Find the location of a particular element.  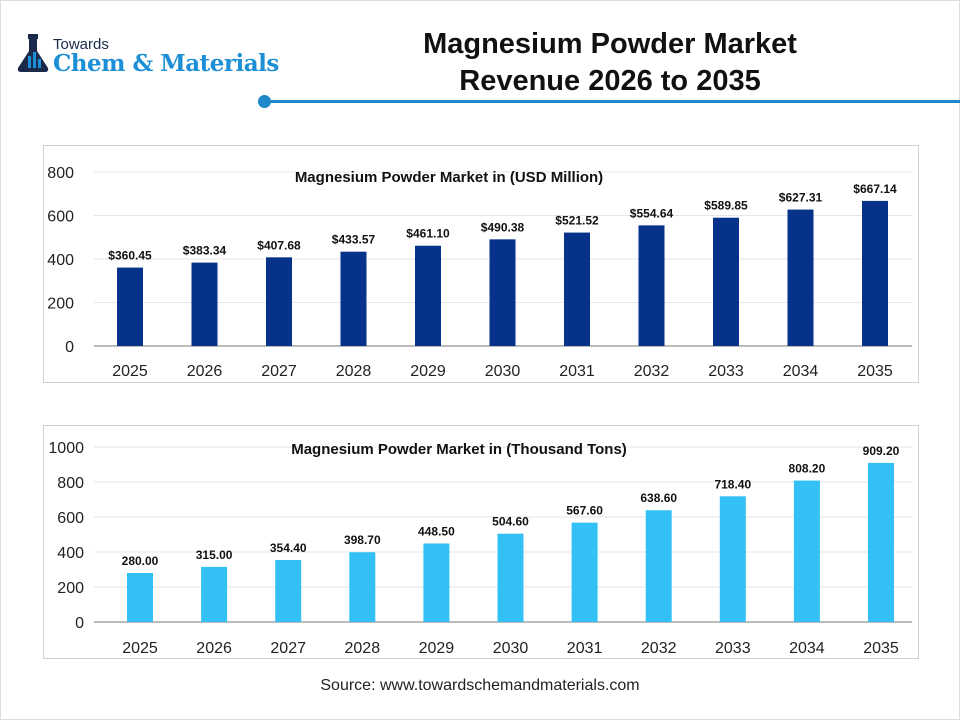

data-label: $627.31 is located at coordinates (801, 198).